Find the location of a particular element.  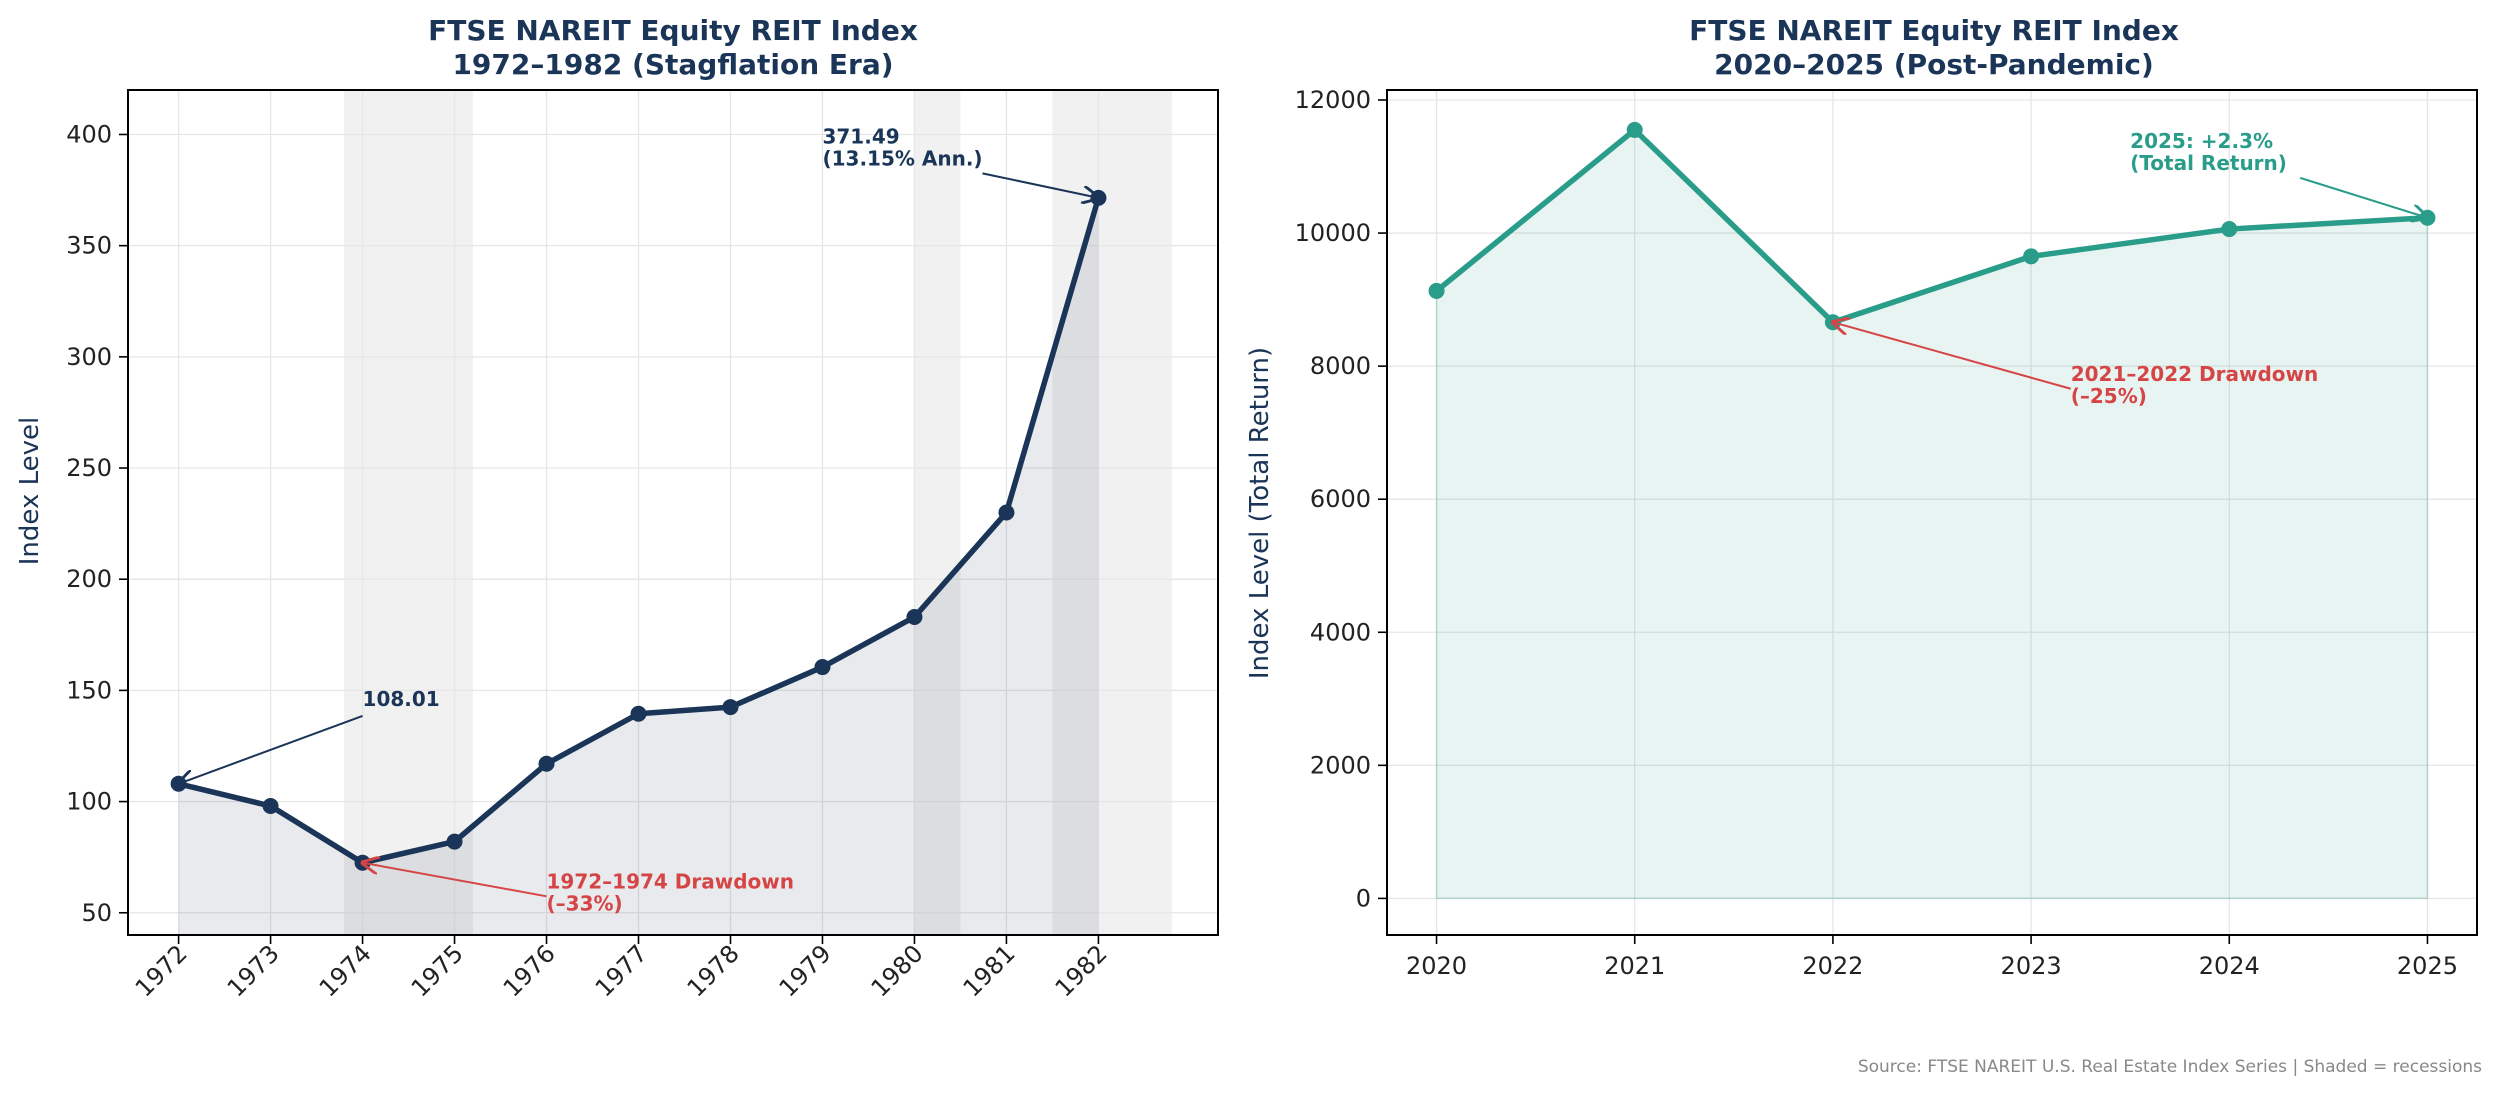

y-tick-label: 200 is located at coordinates (89, 579).